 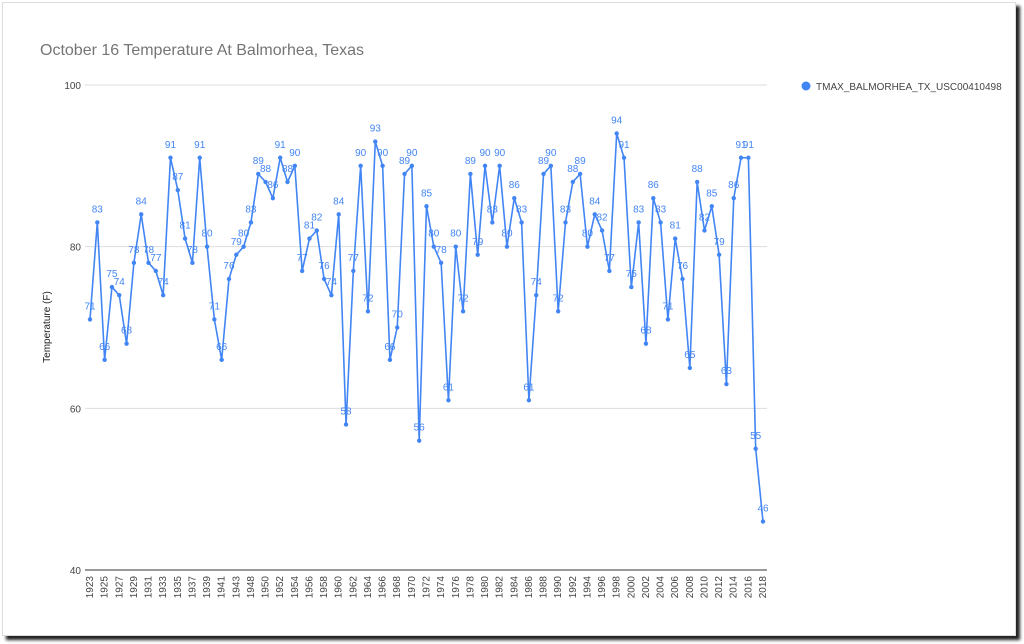 I want to click on y-tick-label: 40, so click(x=76, y=571).